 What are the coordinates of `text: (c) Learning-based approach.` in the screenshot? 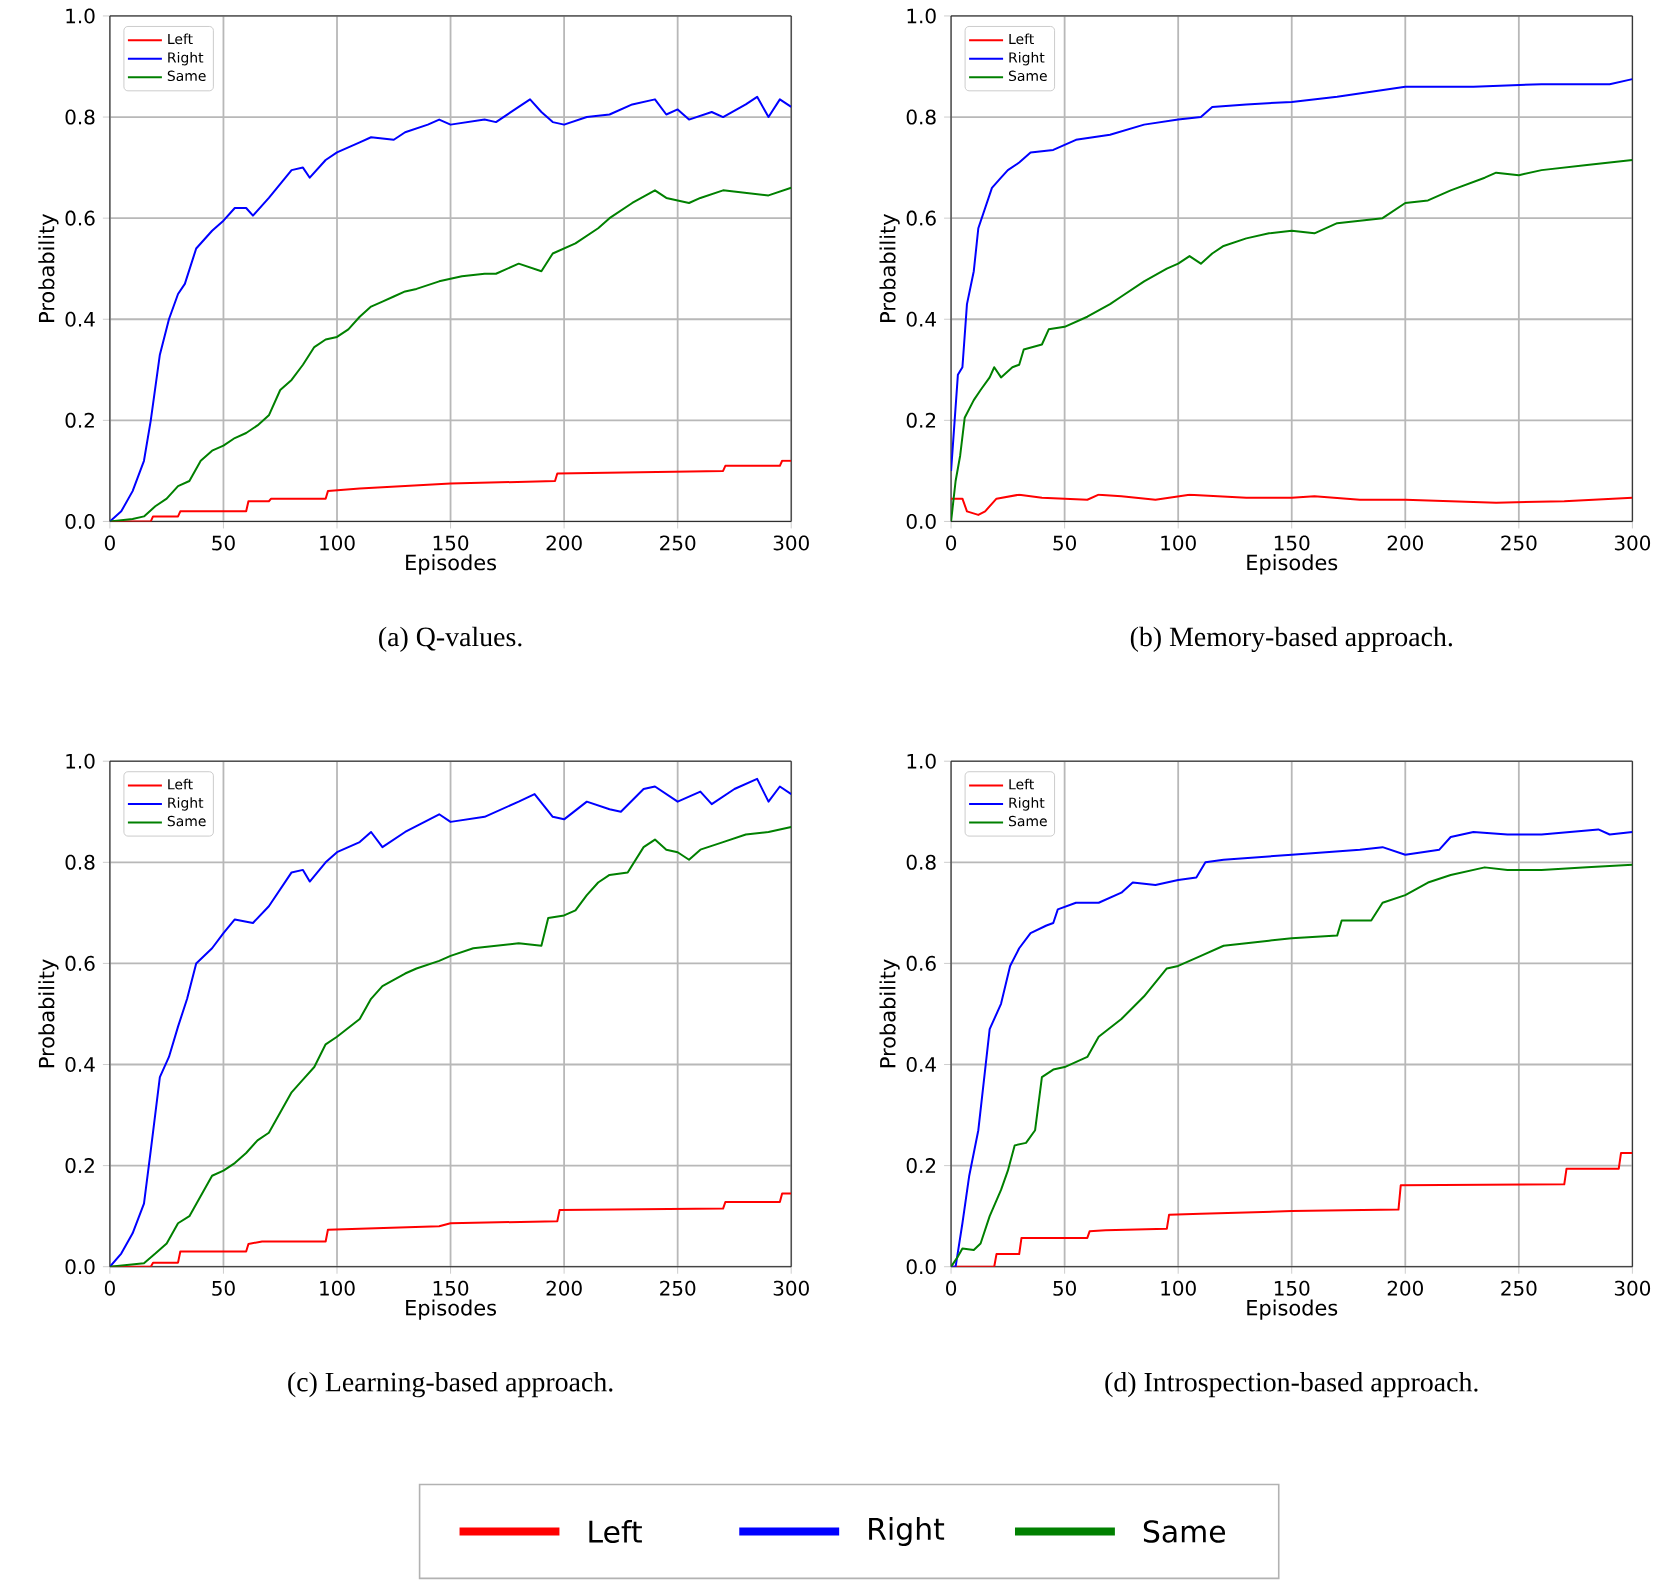 It's located at (450, 1384).